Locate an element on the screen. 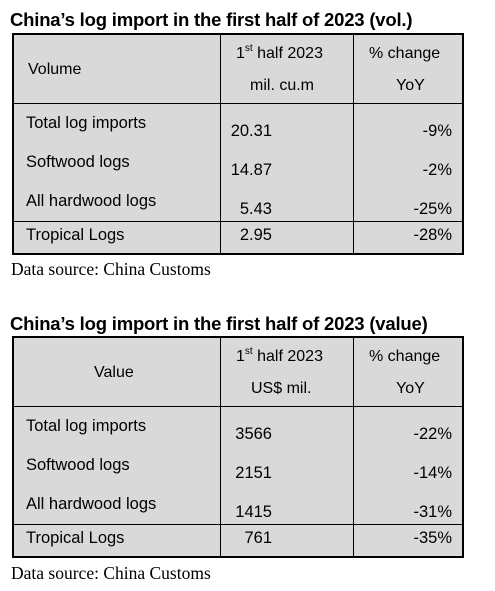 The width and height of the screenshot is (495, 591). row-change: -28% is located at coordinates (432, 235).